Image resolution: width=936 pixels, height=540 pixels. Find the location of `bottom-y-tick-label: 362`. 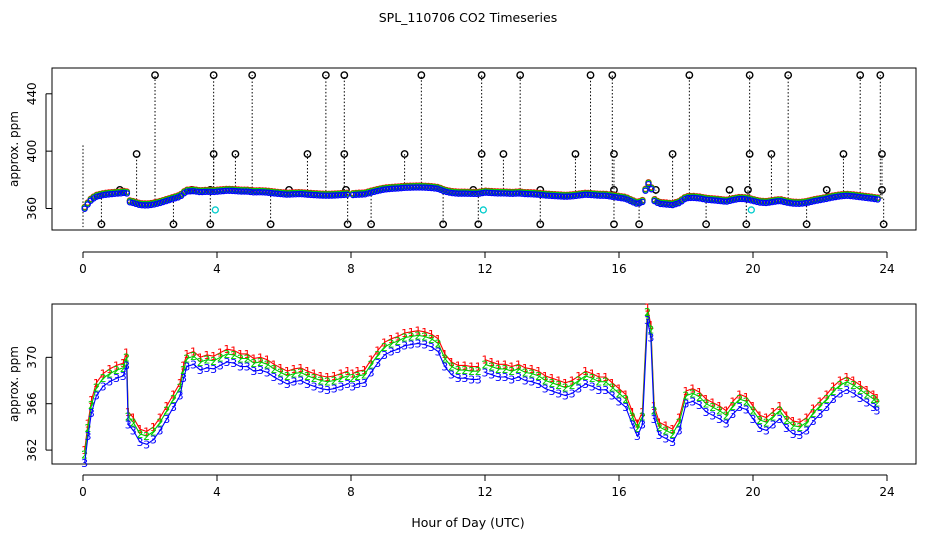

bottom-y-tick-label: 362 is located at coordinates (32, 450).